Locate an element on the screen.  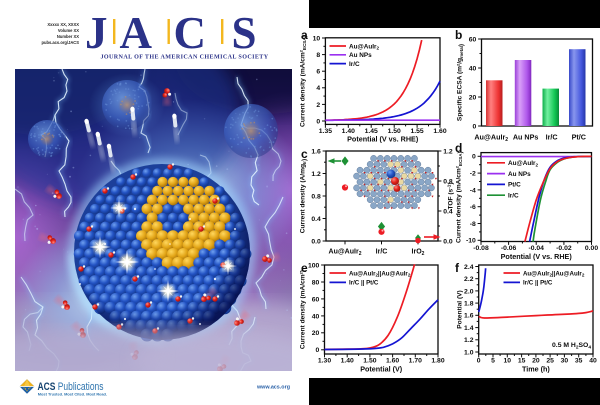
svg-text: a is located at coordinates (304, 35).